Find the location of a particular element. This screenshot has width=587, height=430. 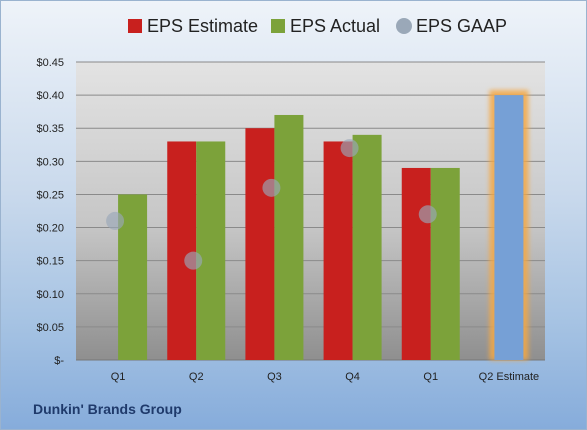

x-tick-label: Q4 is located at coordinates (352, 377).